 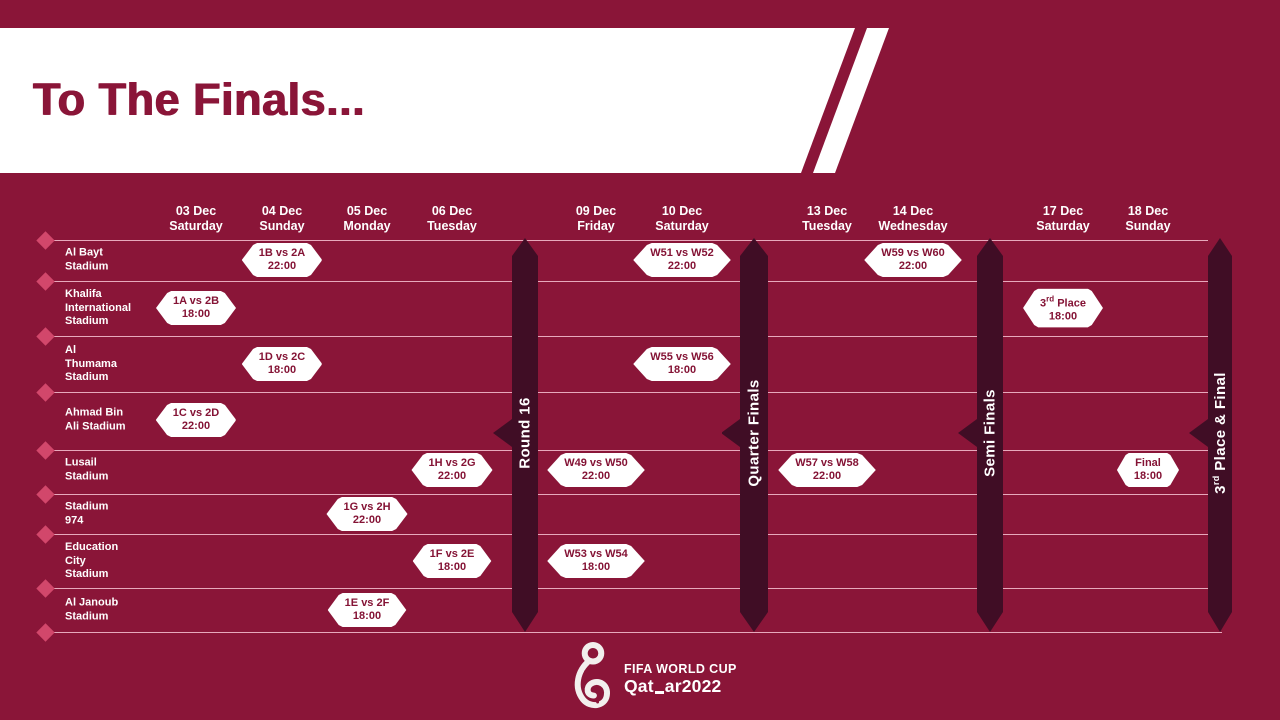 I want to click on stadium-label: Stadium 974, so click(x=87, y=513).